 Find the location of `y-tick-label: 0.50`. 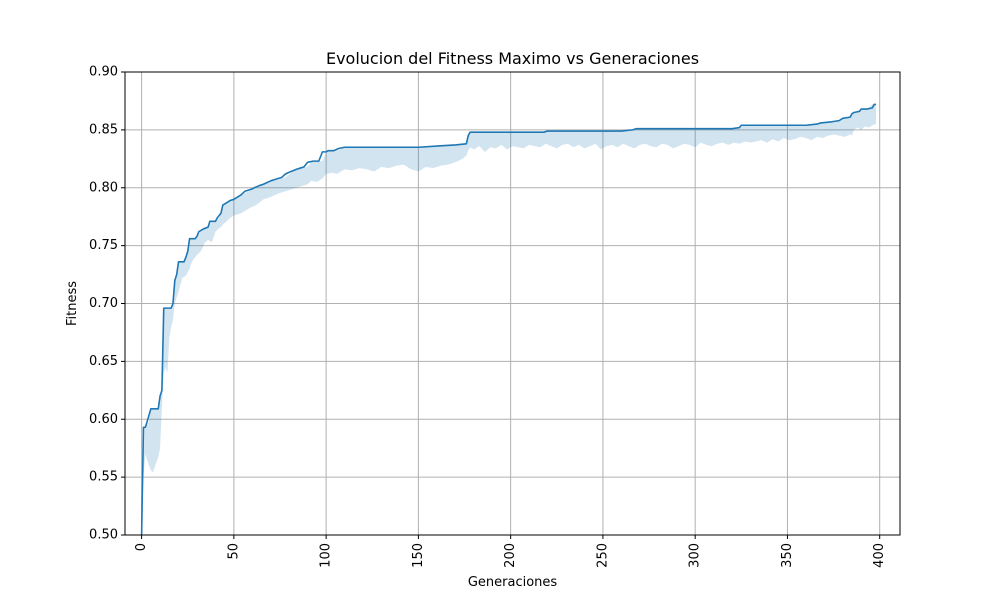

y-tick-label: 0.50 is located at coordinates (103, 535).